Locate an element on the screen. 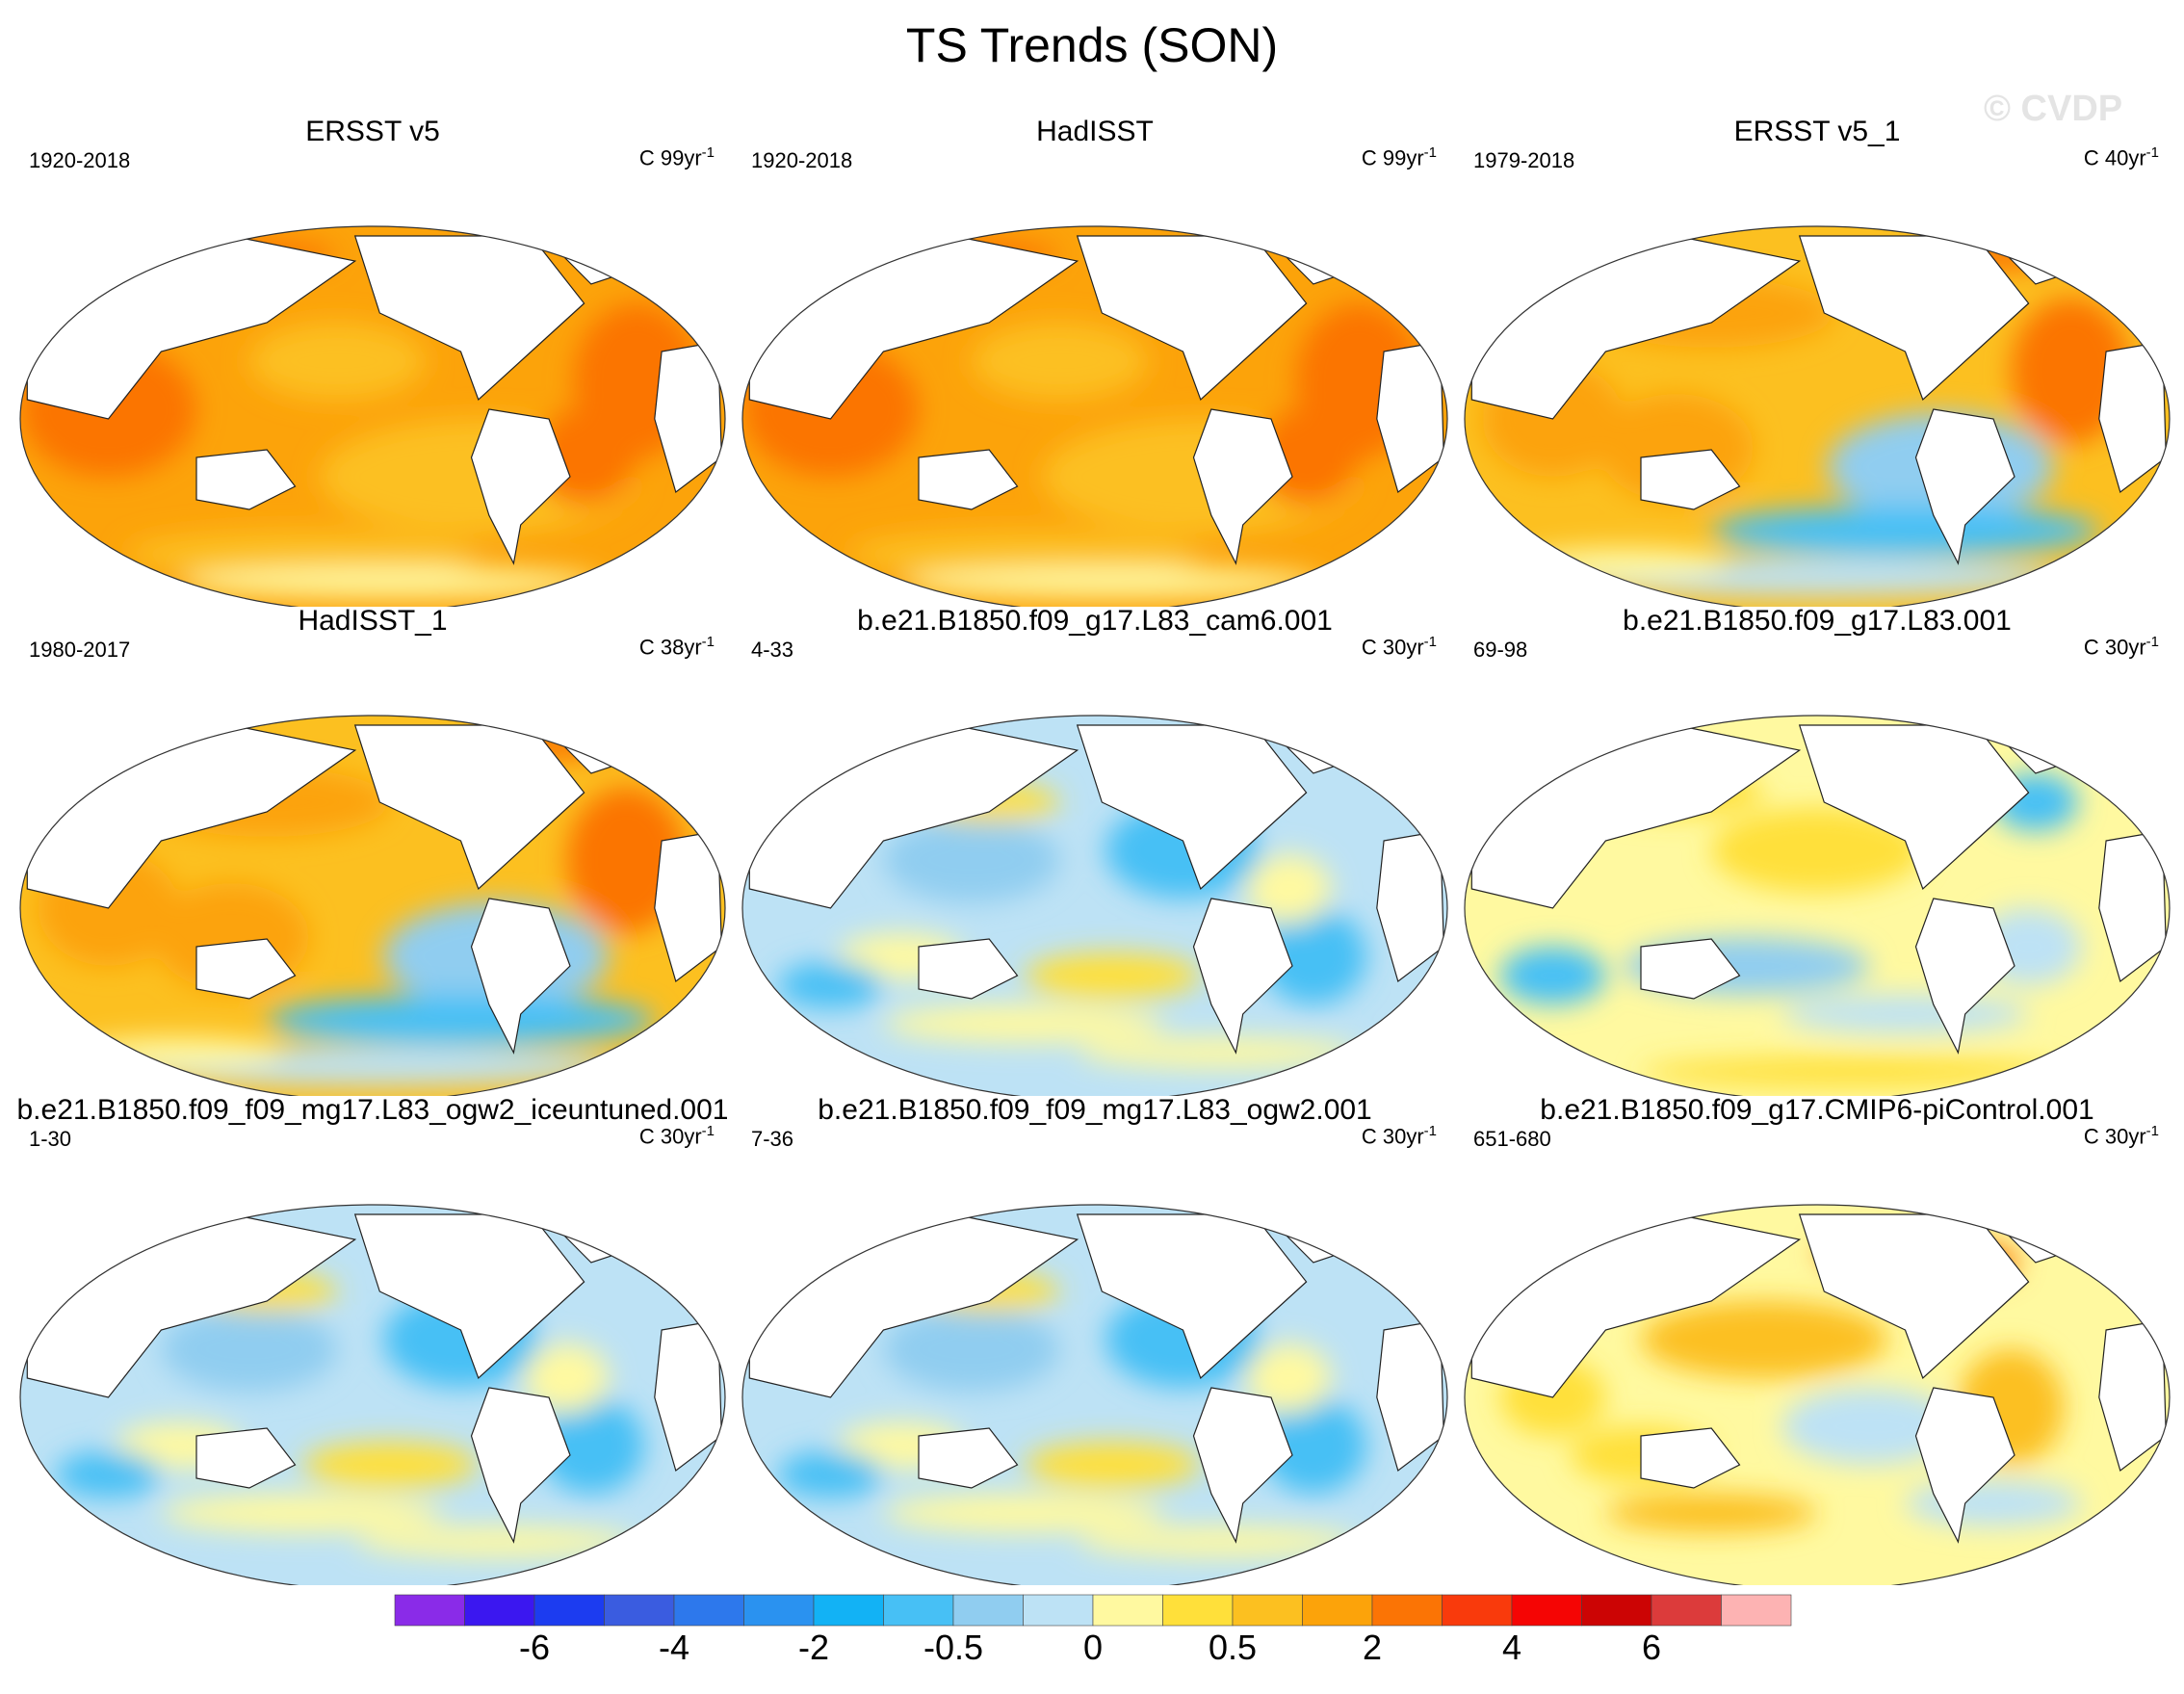 This screenshot has width=2184, height=1694. map-panel-1: ERSST v5 1920-2018 C 99yr-1 is located at coordinates (373, 362).